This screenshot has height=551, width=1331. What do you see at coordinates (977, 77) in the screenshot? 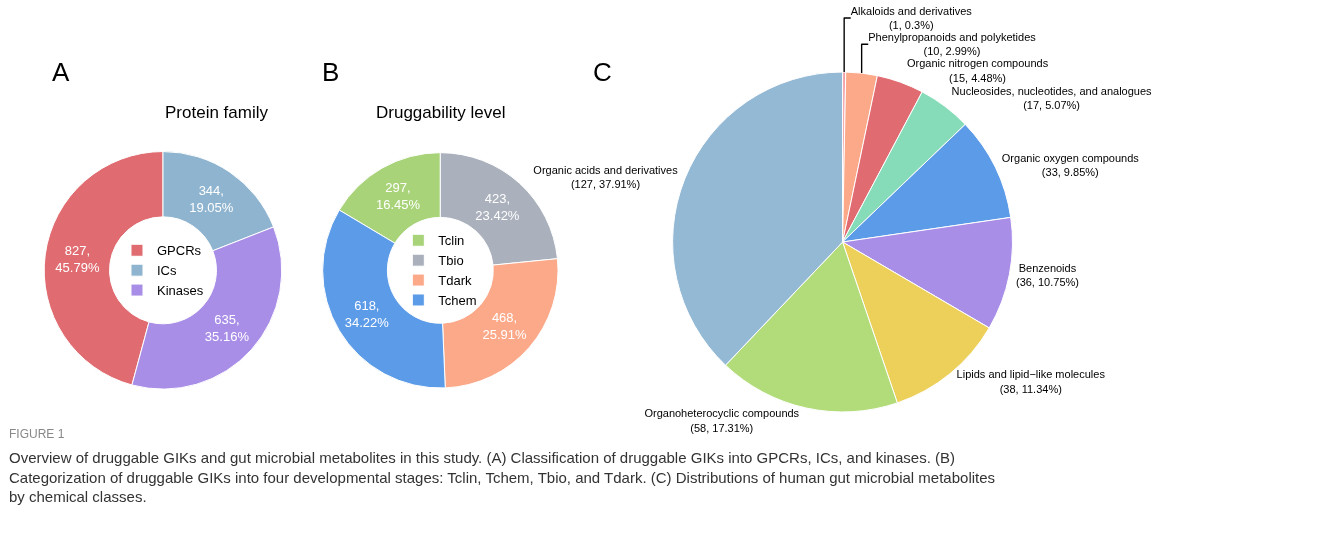
I see `data-label: (15, 4.48%)` at bounding box center [977, 77].